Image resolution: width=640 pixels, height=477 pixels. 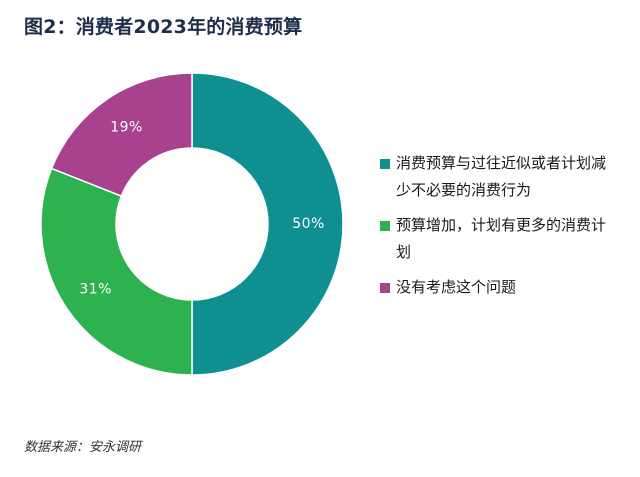 What do you see at coordinates (308, 224) in the screenshot?
I see `slice-label-1: 50%` at bounding box center [308, 224].